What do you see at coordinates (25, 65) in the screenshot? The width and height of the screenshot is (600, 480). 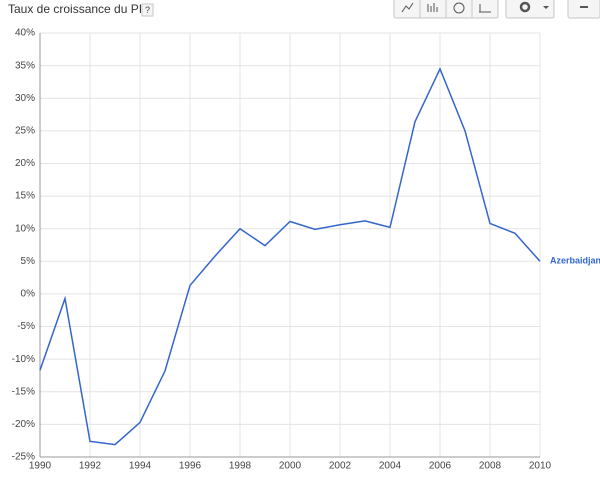 I see `y-tick-label: 35%` at bounding box center [25, 65].